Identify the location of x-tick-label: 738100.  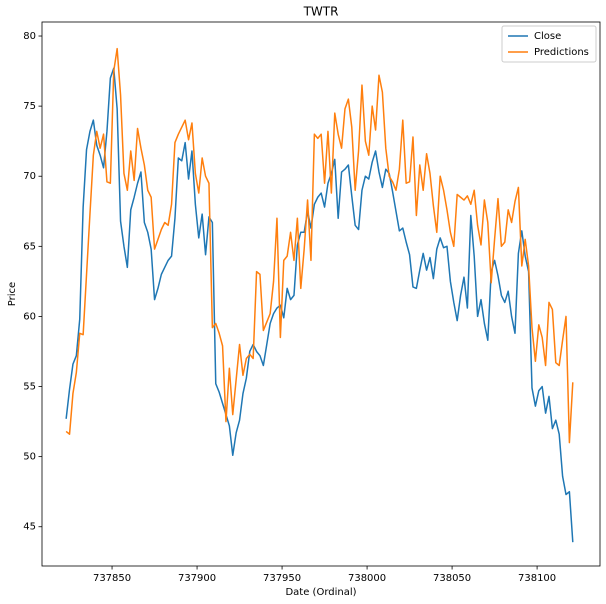
(537, 578).